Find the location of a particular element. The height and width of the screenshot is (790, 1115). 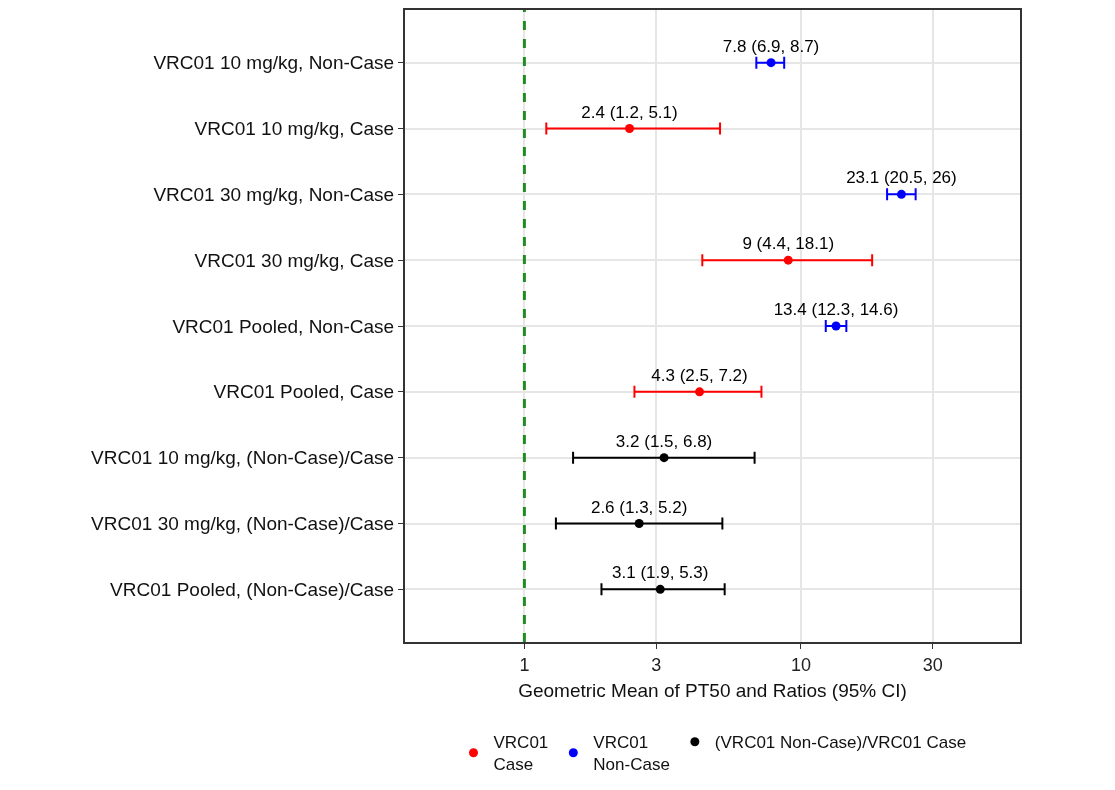

y-tick-label: VRC01 Pooled, Non-Case is located at coordinates (283, 326).